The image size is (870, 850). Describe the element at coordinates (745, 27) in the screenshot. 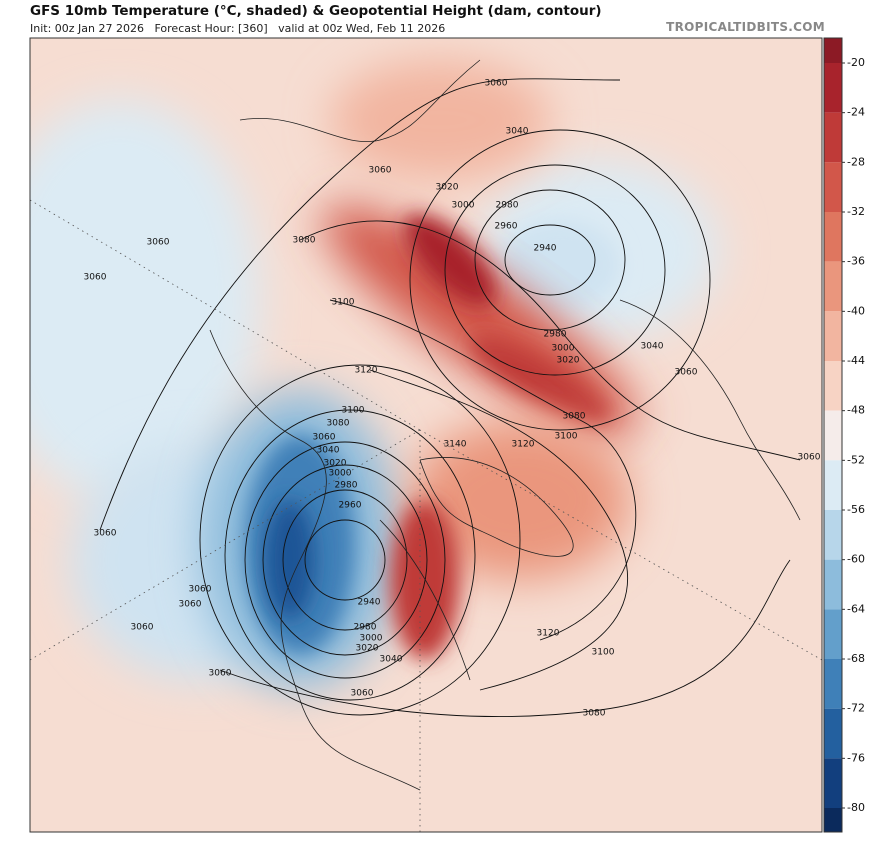

I see `brand: TROPICALTIDBITS.COM` at that location.